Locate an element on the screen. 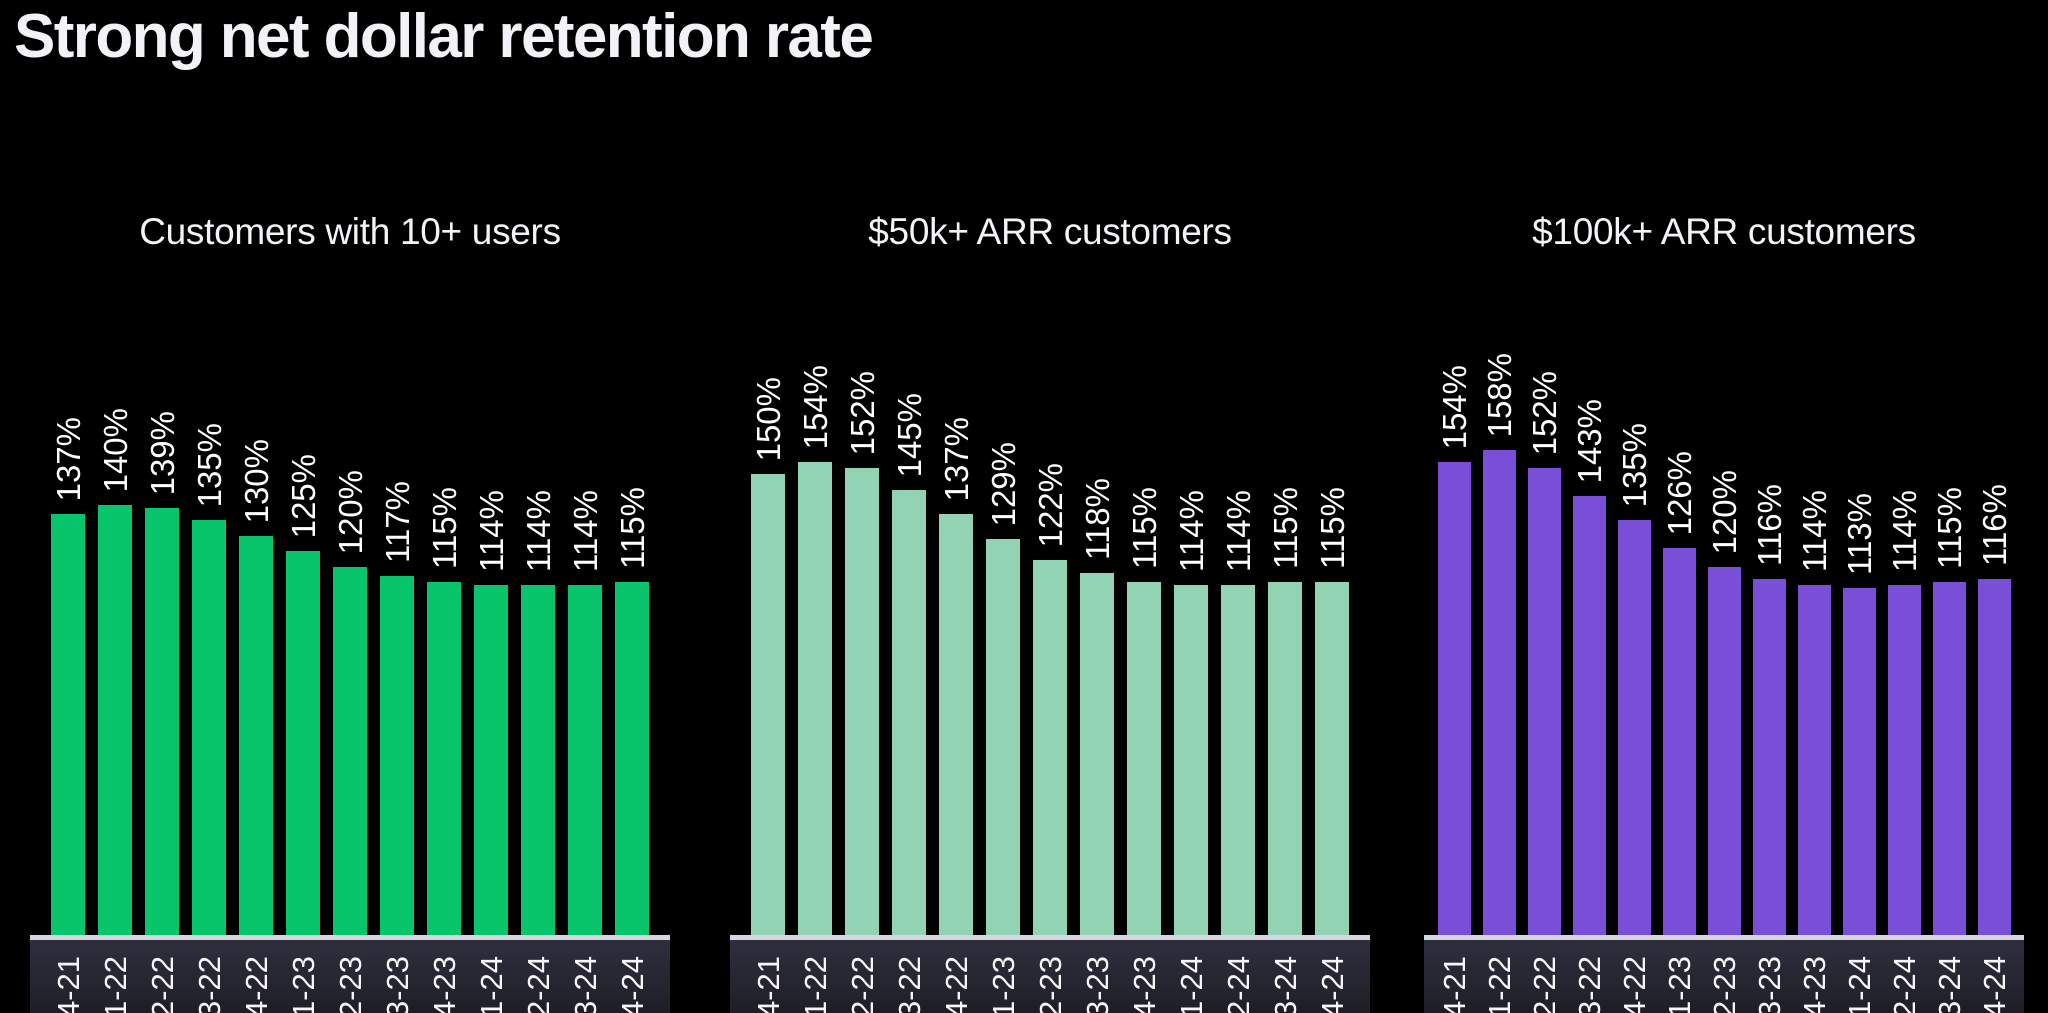 The width and height of the screenshot is (2048, 1013). x-axis-tick: Q4-24 is located at coordinates (1332, 976).